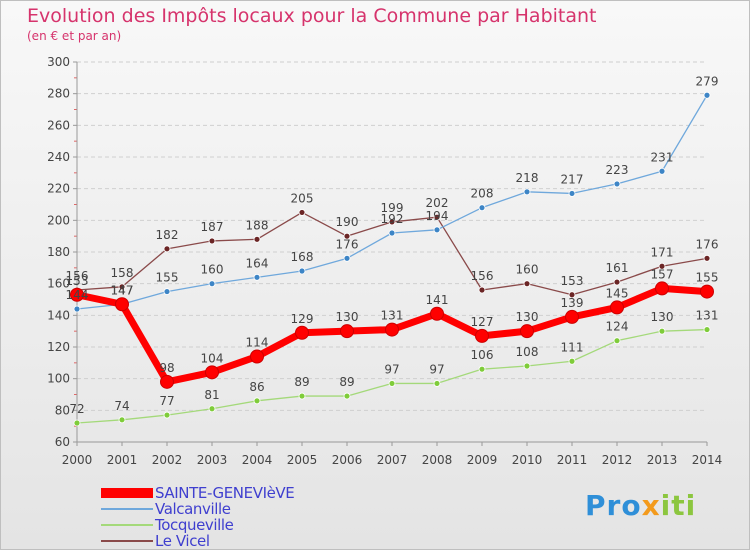  Describe the element at coordinates (617, 170) in the screenshot. I see `data-label: 223` at that location.